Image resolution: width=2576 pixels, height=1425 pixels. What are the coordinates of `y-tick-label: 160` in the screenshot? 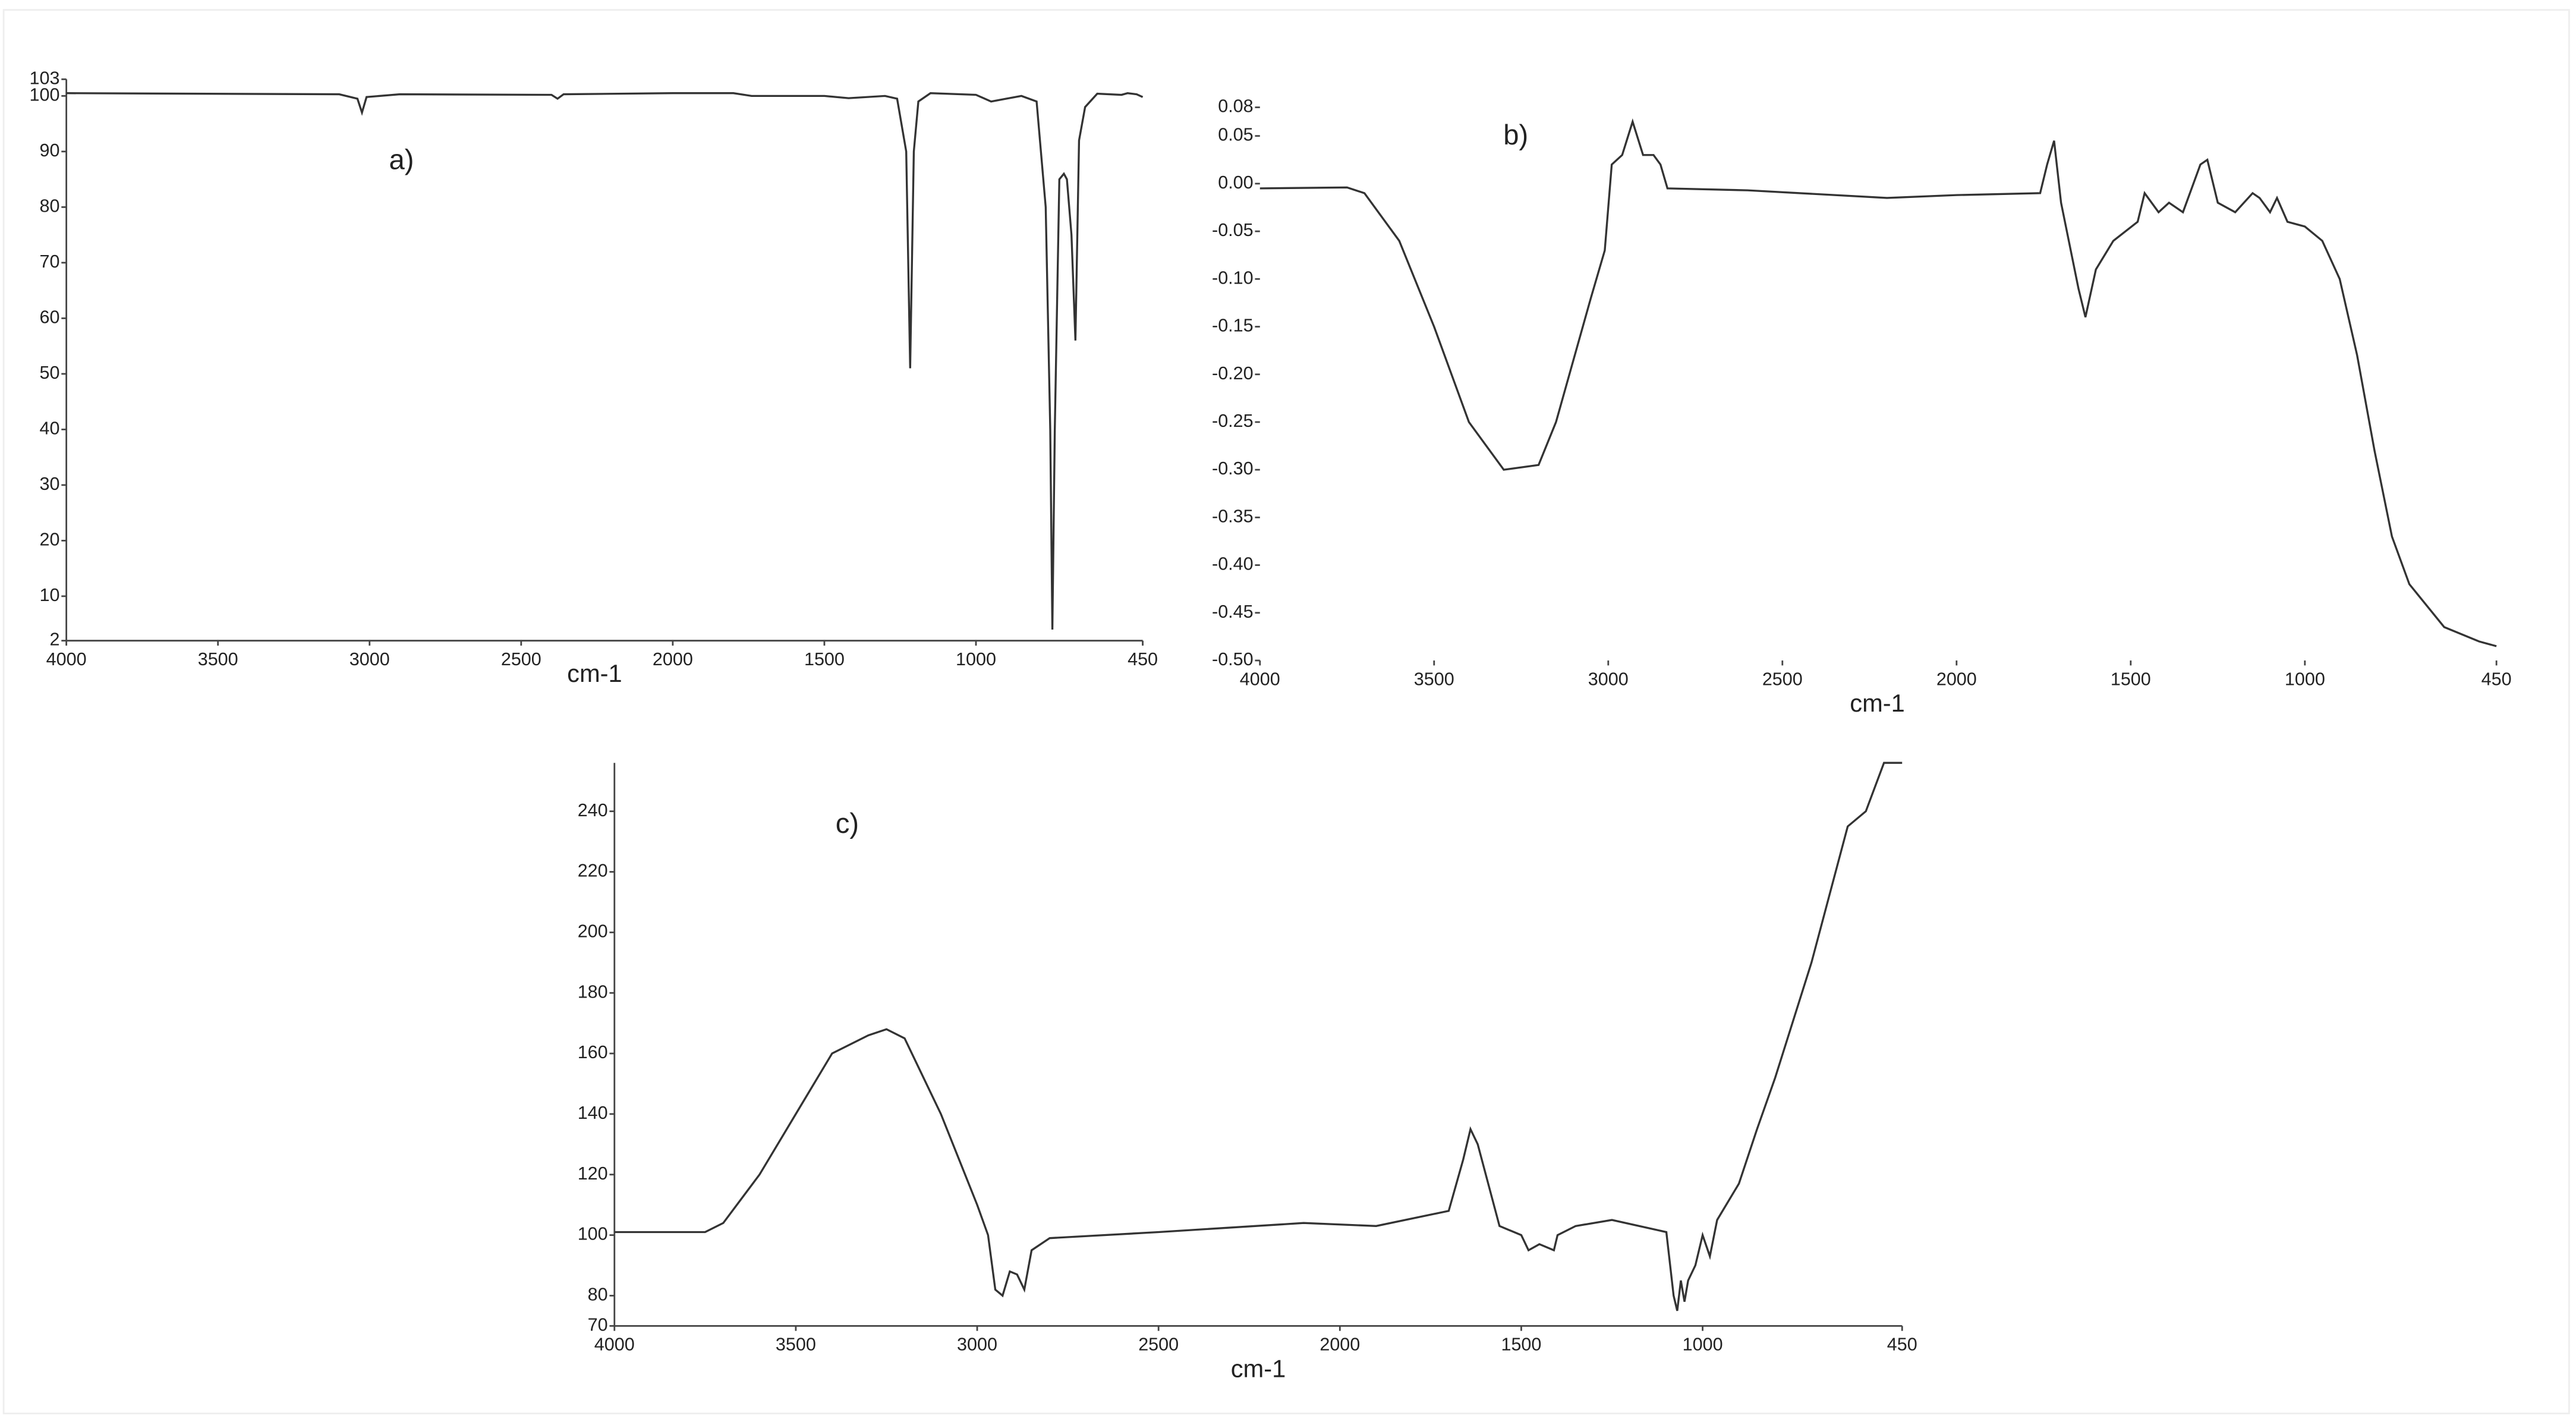 It's located at (593, 1052).